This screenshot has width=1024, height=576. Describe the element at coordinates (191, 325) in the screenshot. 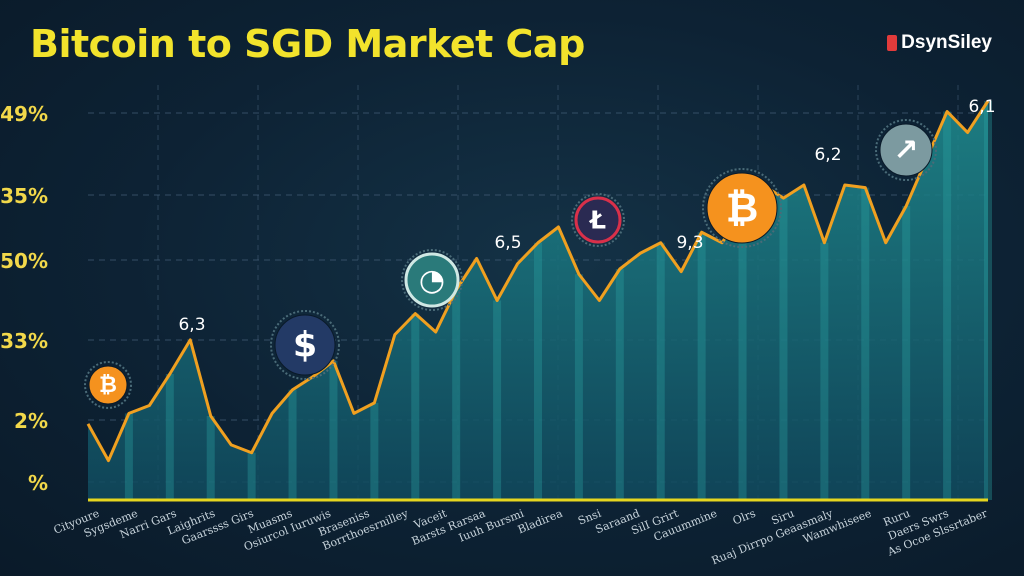

I see `annotation-label: 6,3` at that location.